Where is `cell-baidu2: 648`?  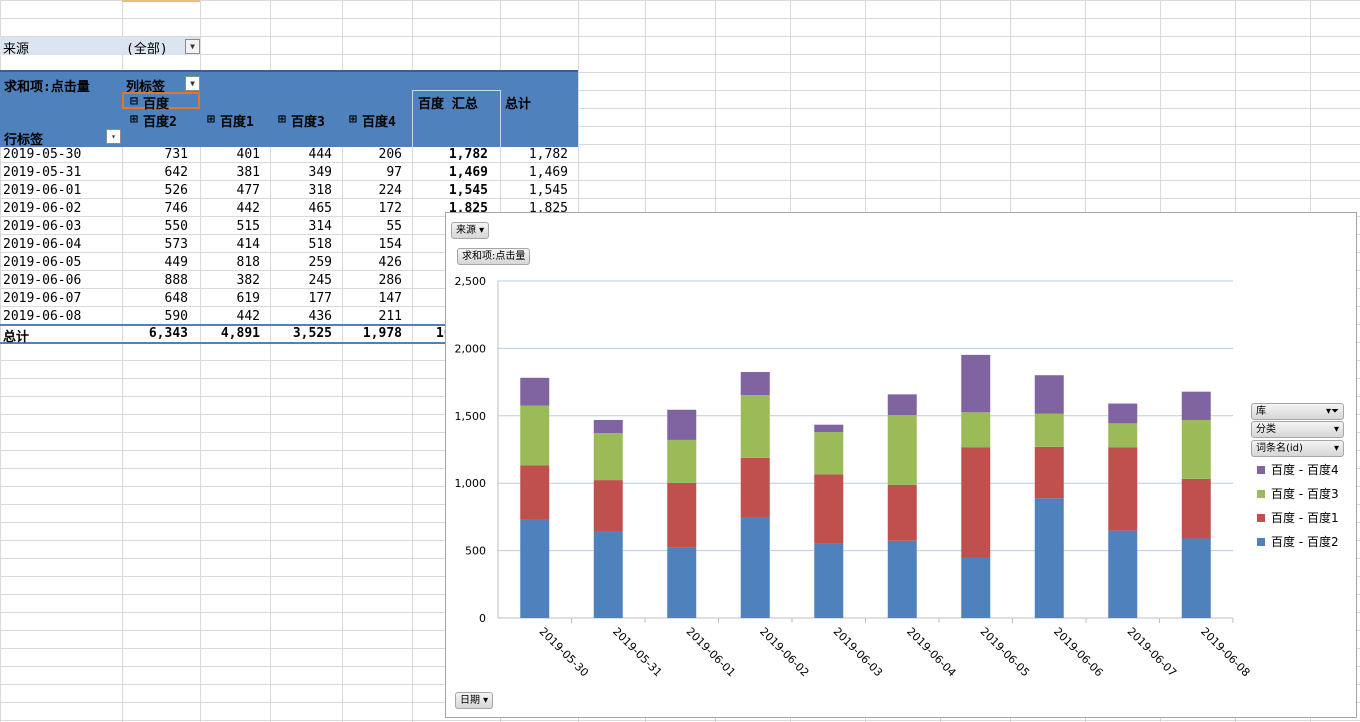
cell-baidu2: 648 is located at coordinates (176, 298).